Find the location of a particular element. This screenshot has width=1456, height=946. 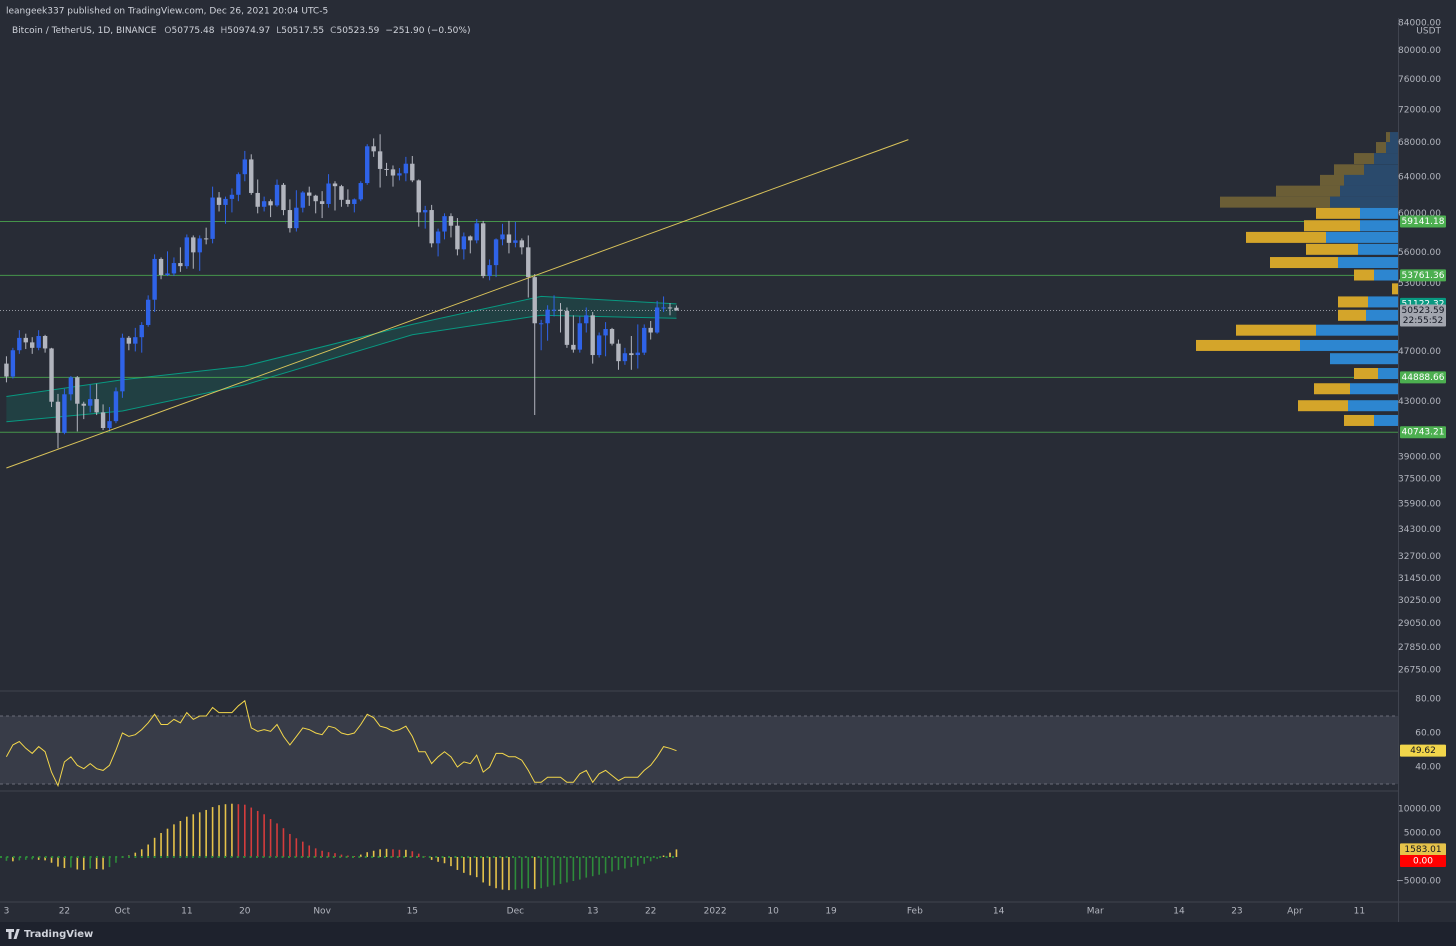

symbol: Bitcoin / TetherUS, 1D, BINANCE is located at coordinates (84, 31).